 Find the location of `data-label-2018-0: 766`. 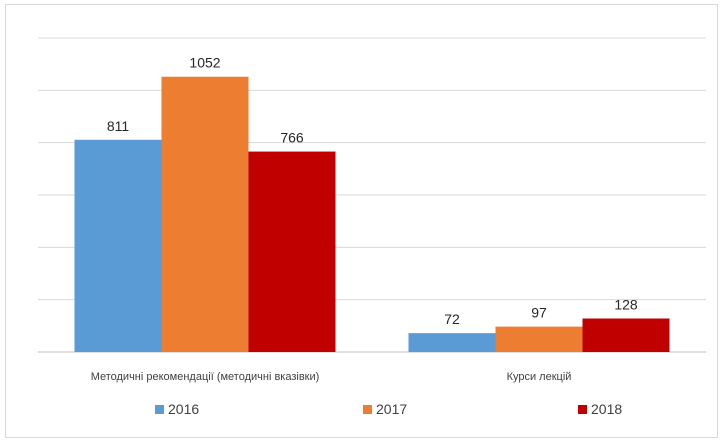

data-label-2018-0: 766 is located at coordinates (292, 138).